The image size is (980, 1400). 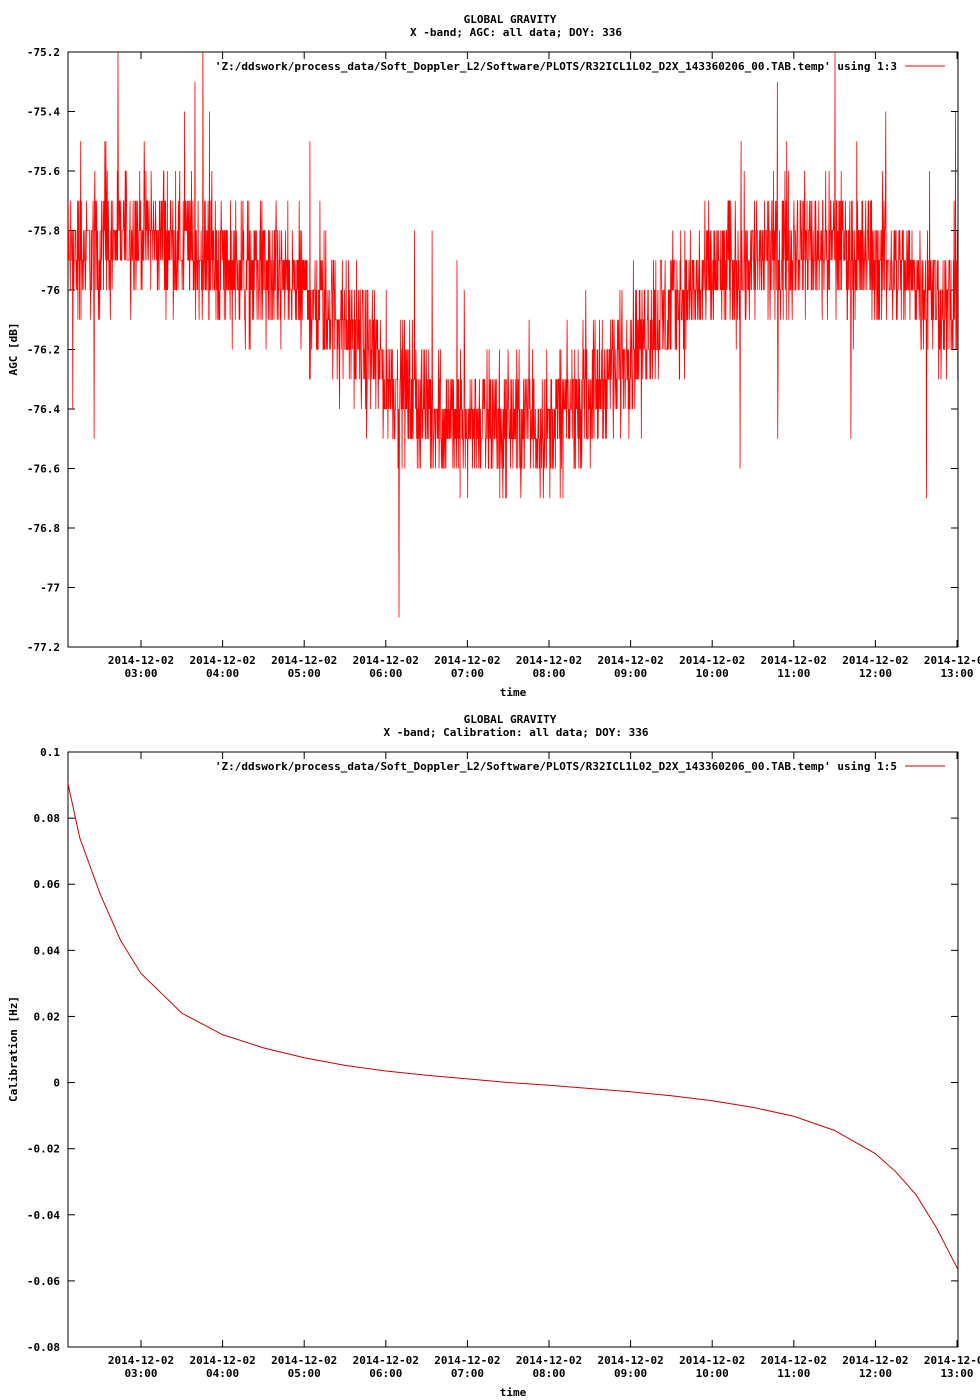 What do you see at coordinates (43, 112) in the screenshot?
I see `agc-y-tick-label: -75.4` at bounding box center [43, 112].